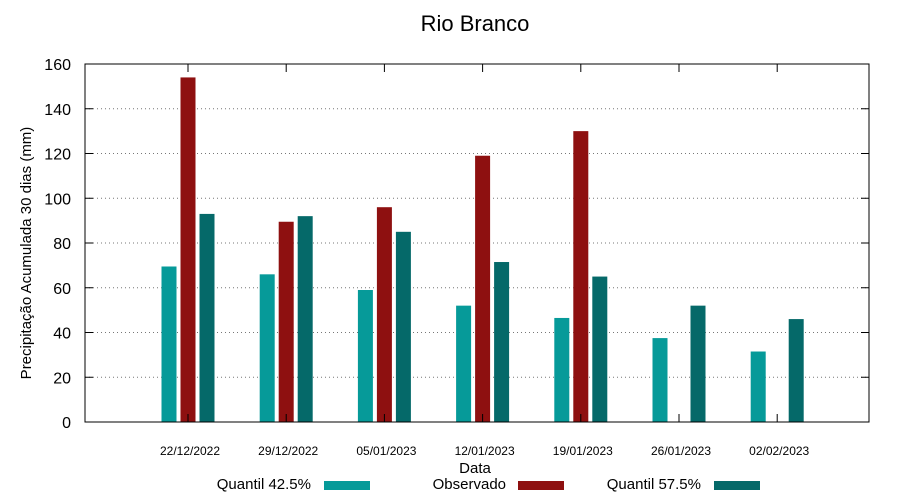 Image resolution: width=900 pixels, height=500 pixels. I want to click on x-tick-label: 26/01/2023, so click(681, 451).